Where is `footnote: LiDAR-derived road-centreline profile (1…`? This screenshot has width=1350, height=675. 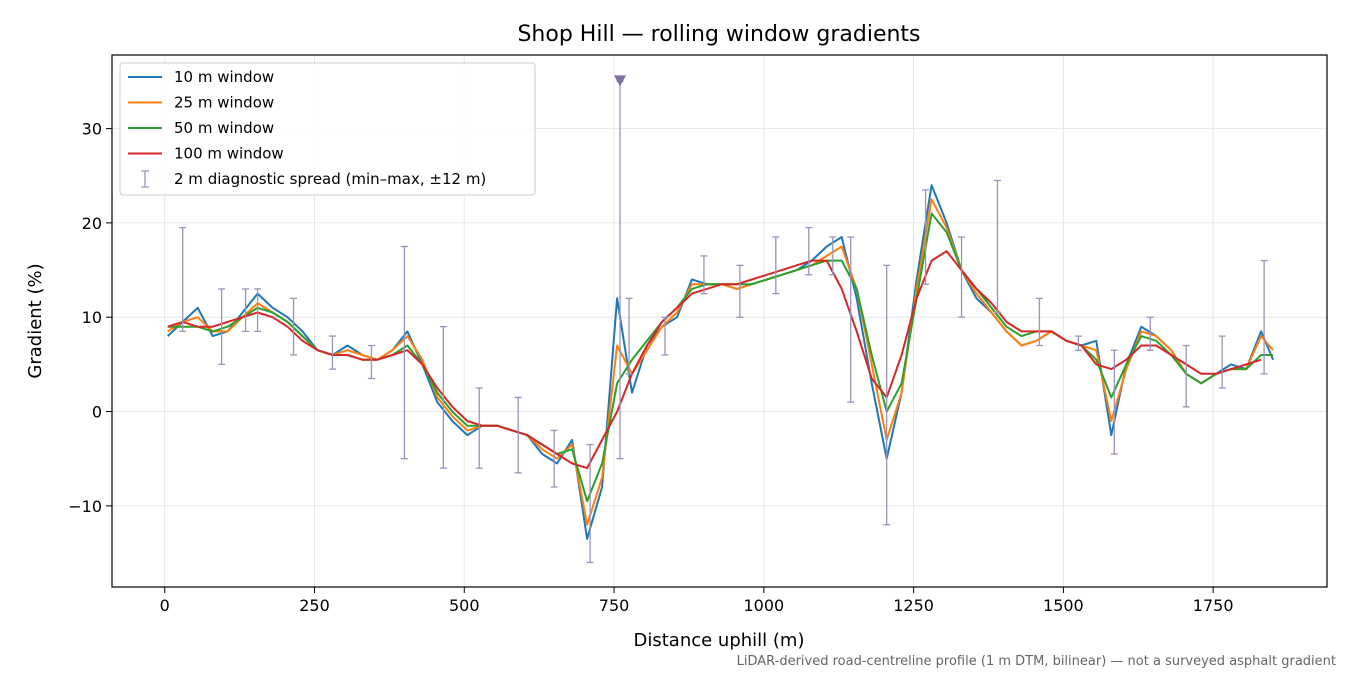
footnote: LiDAR-derived road-centreline profile (1… is located at coordinates (1036, 661).